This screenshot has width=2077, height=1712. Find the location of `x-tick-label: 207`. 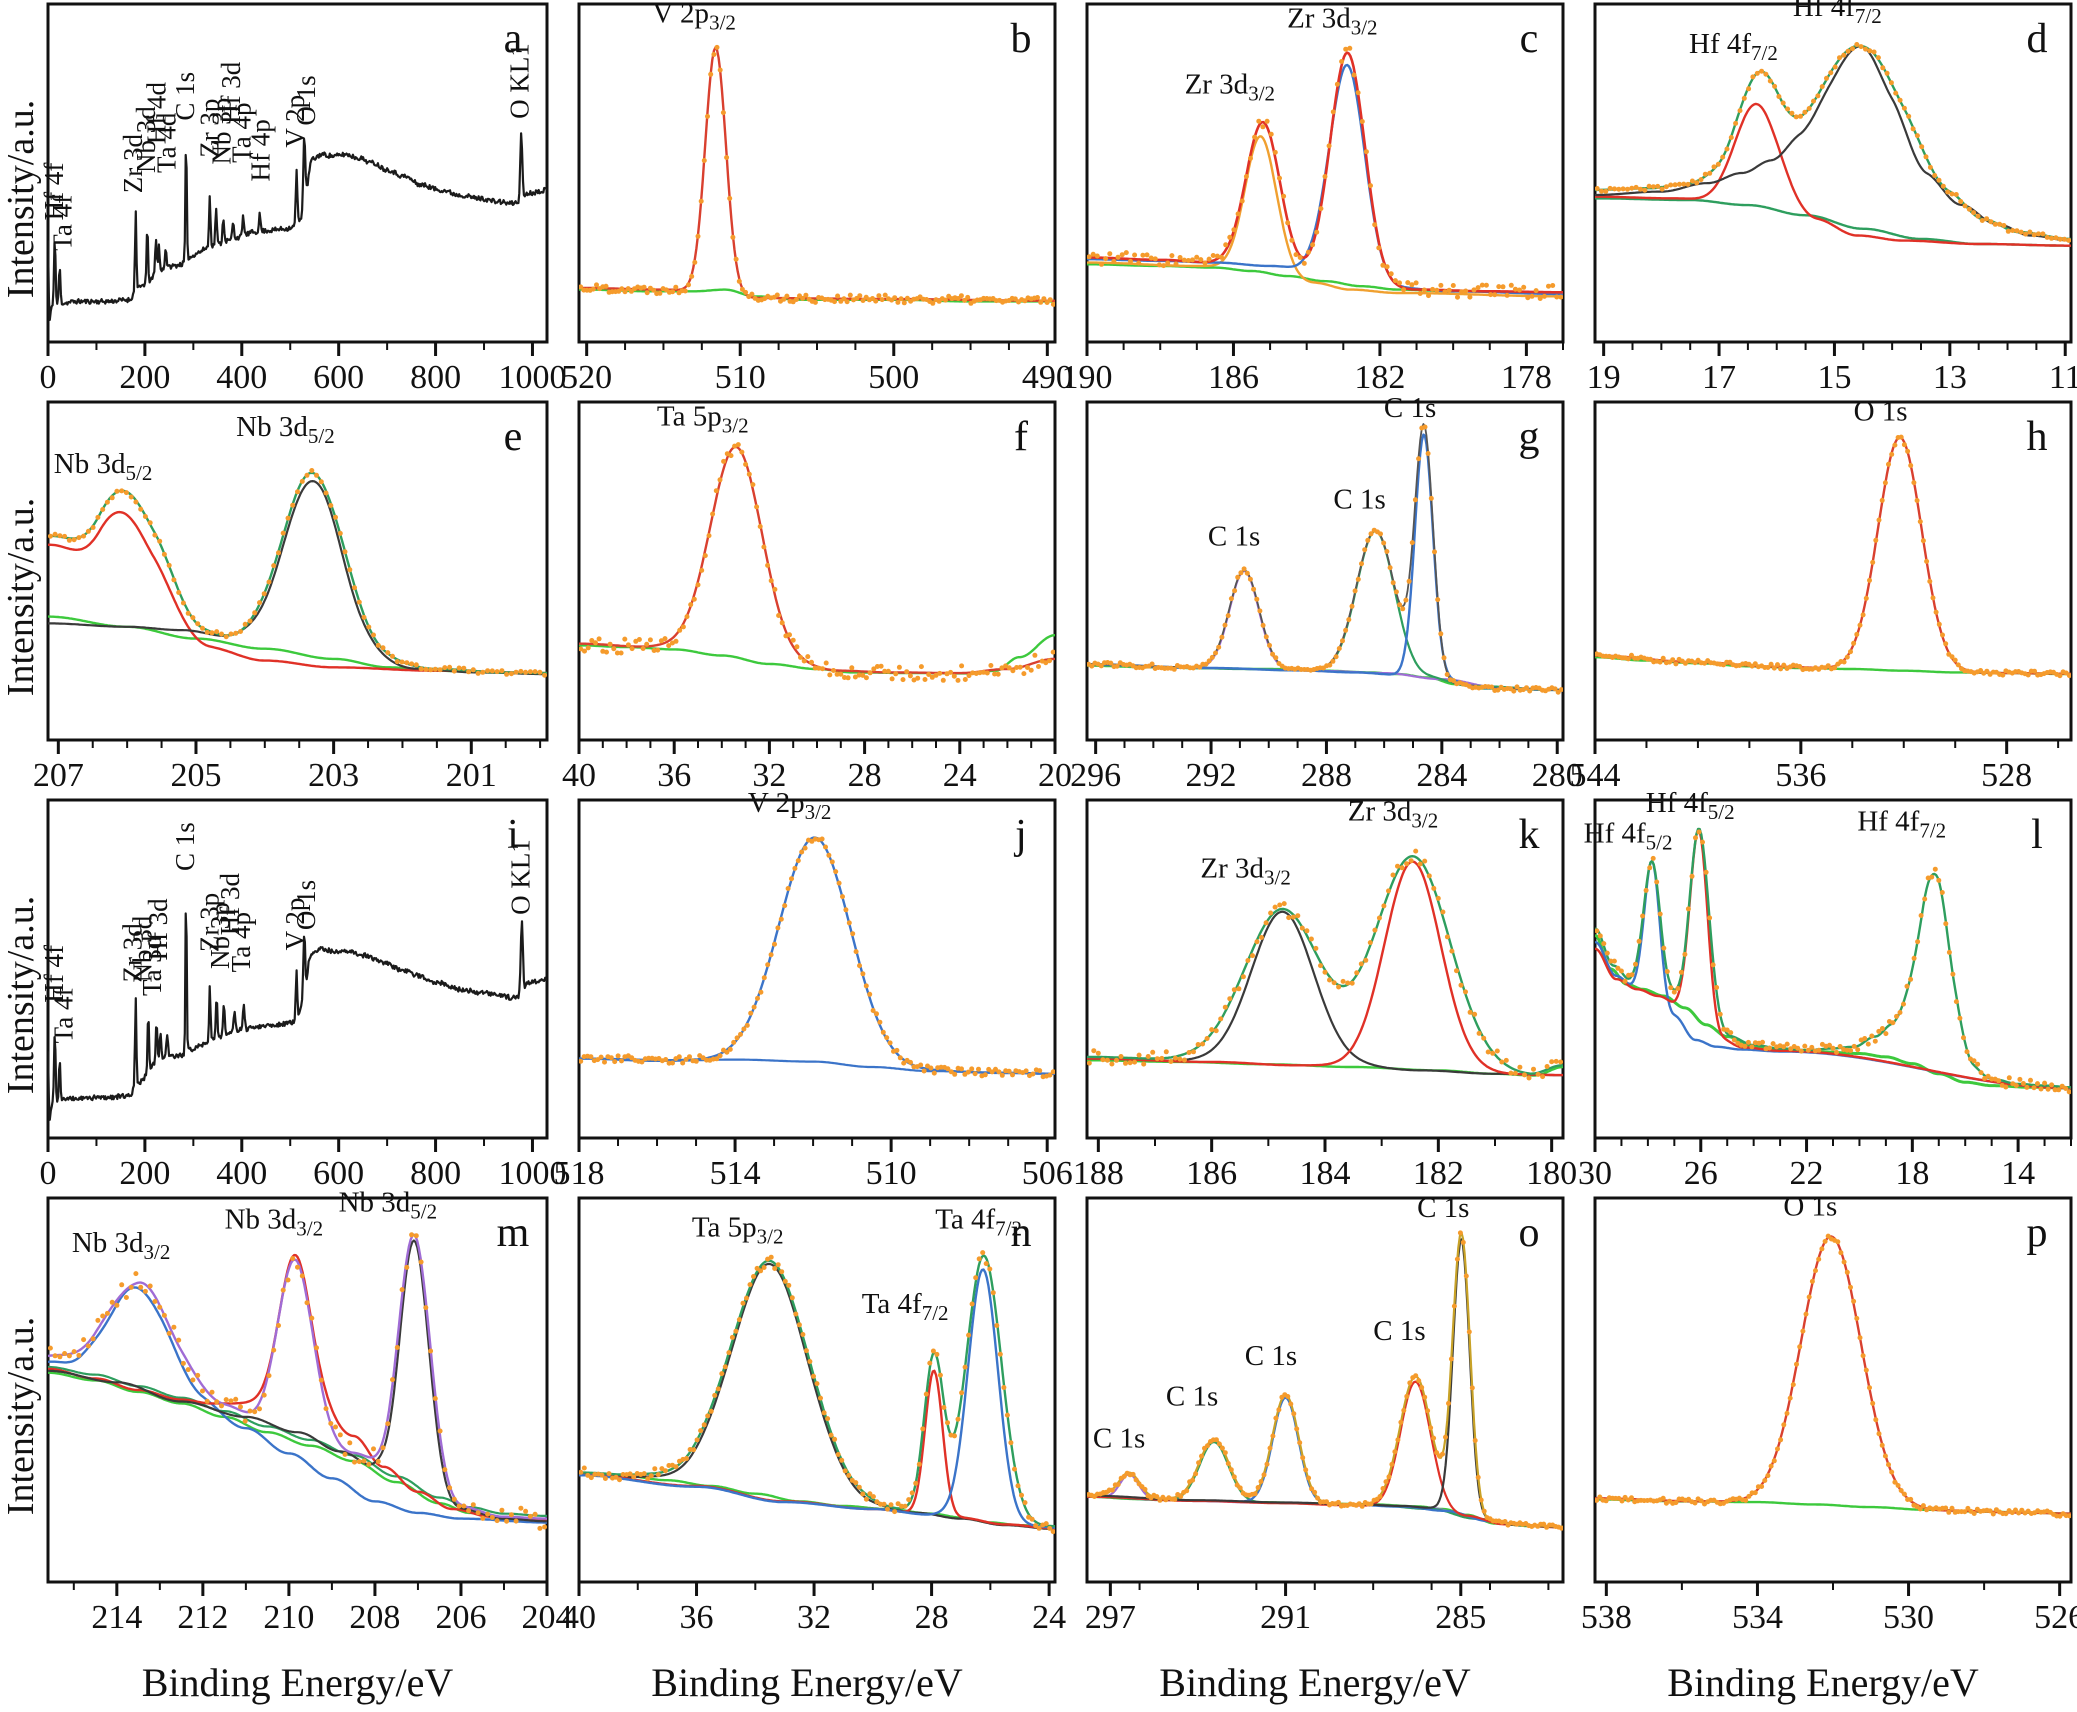

x-tick-label: 207 is located at coordinates (58, 775).